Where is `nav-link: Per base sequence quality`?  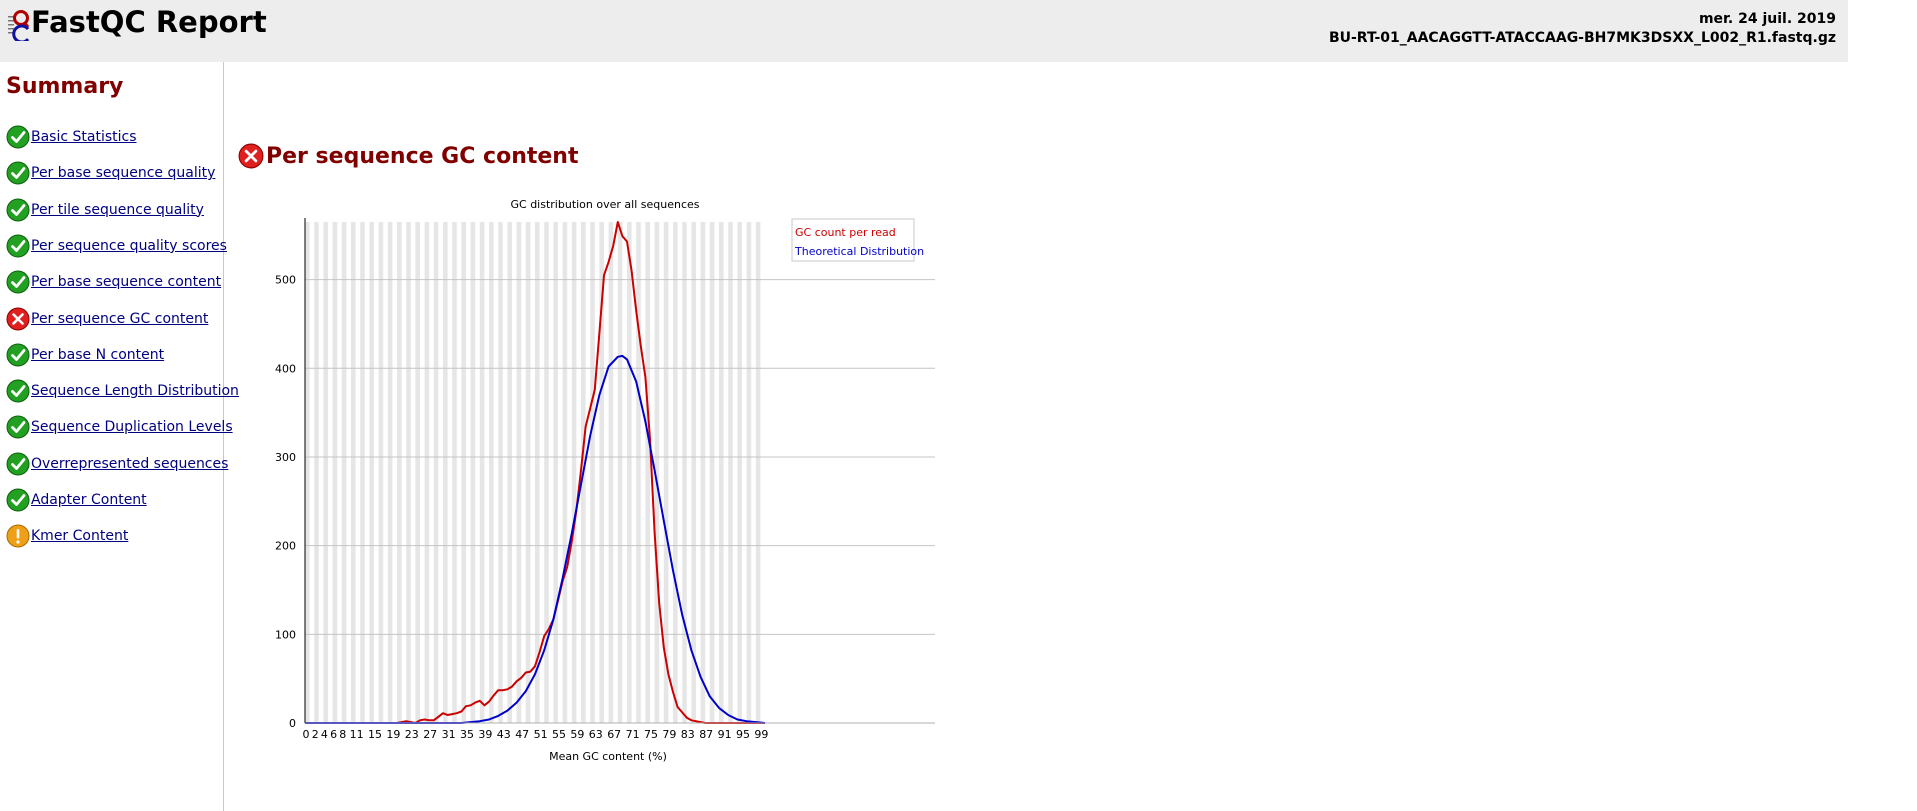
nav-link: Per base sequence quality is located at coordinates (123, 173).